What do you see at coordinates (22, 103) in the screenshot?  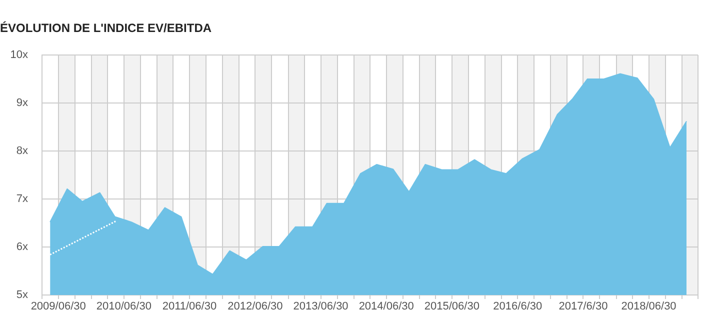 I see `y-tick-label: 9x` at bounding box center [22, 103].